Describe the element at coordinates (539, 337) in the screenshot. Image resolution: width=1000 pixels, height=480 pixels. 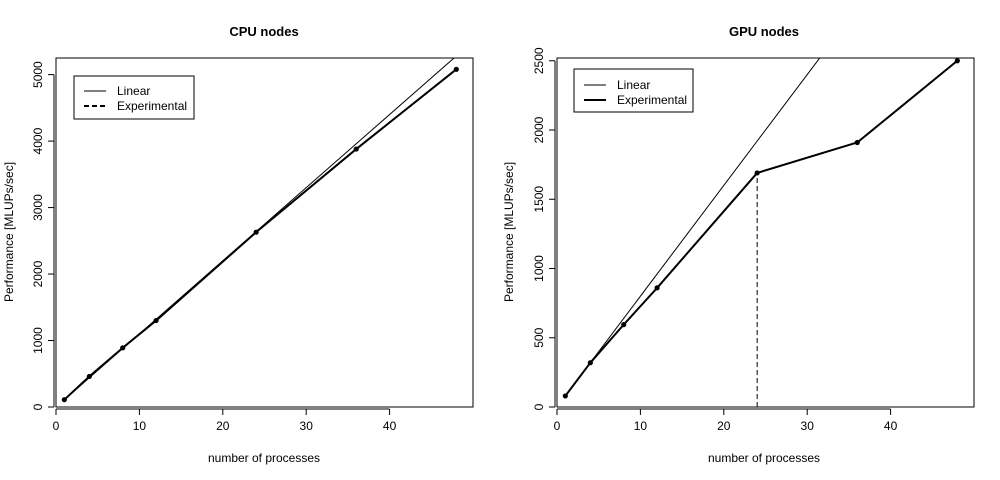
I see `y-tick-label: 500` at that location.